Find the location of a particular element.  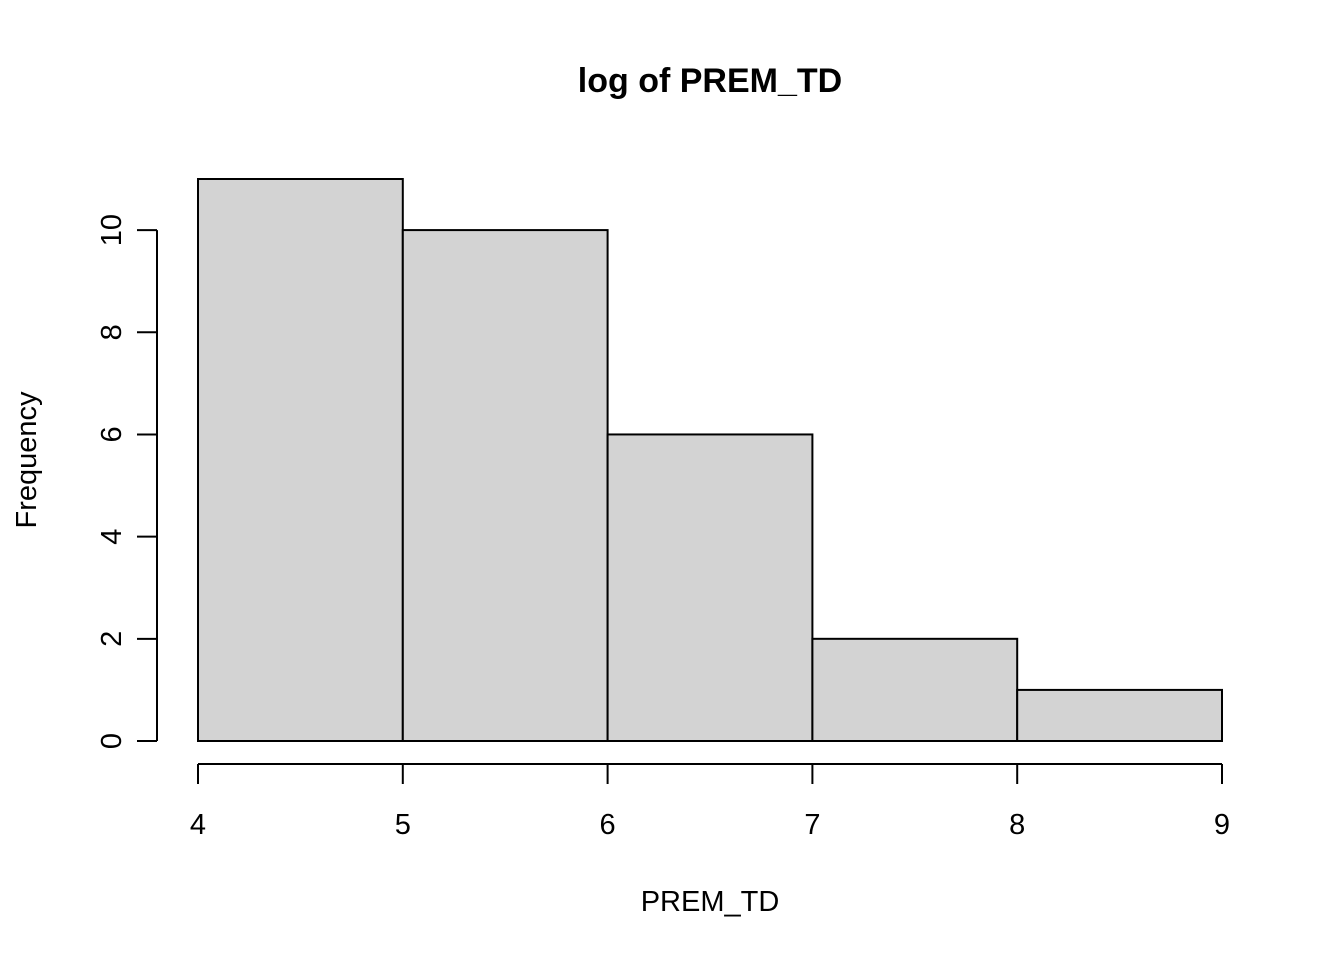

y-tick-label: 4 is located at coordinates (112, 537).